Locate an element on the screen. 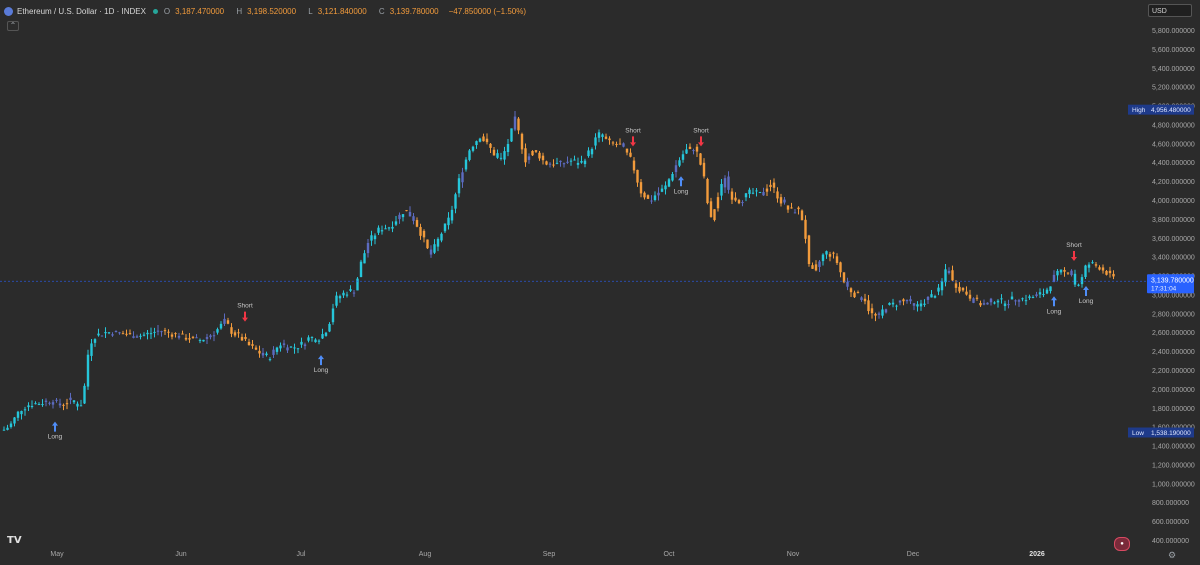  price-tick-label: 2,200.000000 is located at coordinates (1173, 371).